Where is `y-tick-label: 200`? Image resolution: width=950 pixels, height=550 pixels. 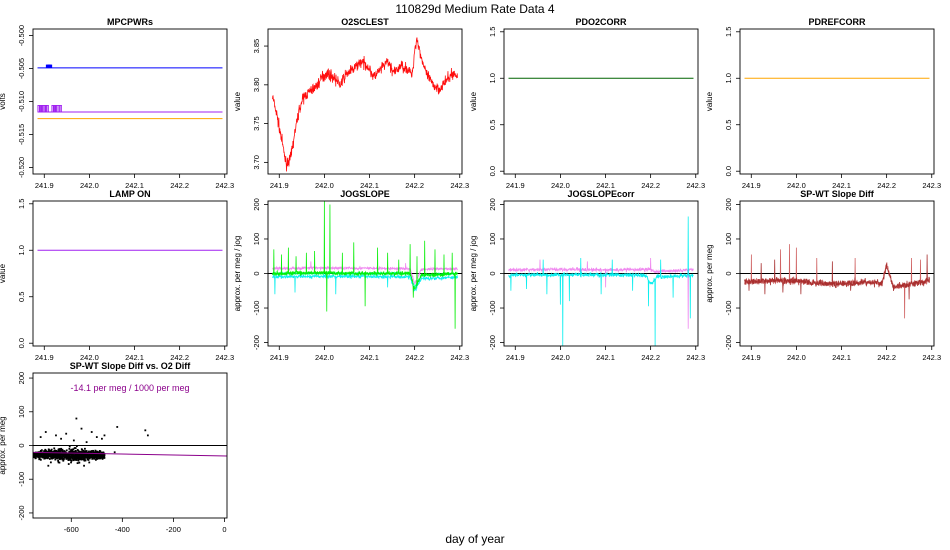 y-tick-label: 200 is located at coordinates (492, 204).